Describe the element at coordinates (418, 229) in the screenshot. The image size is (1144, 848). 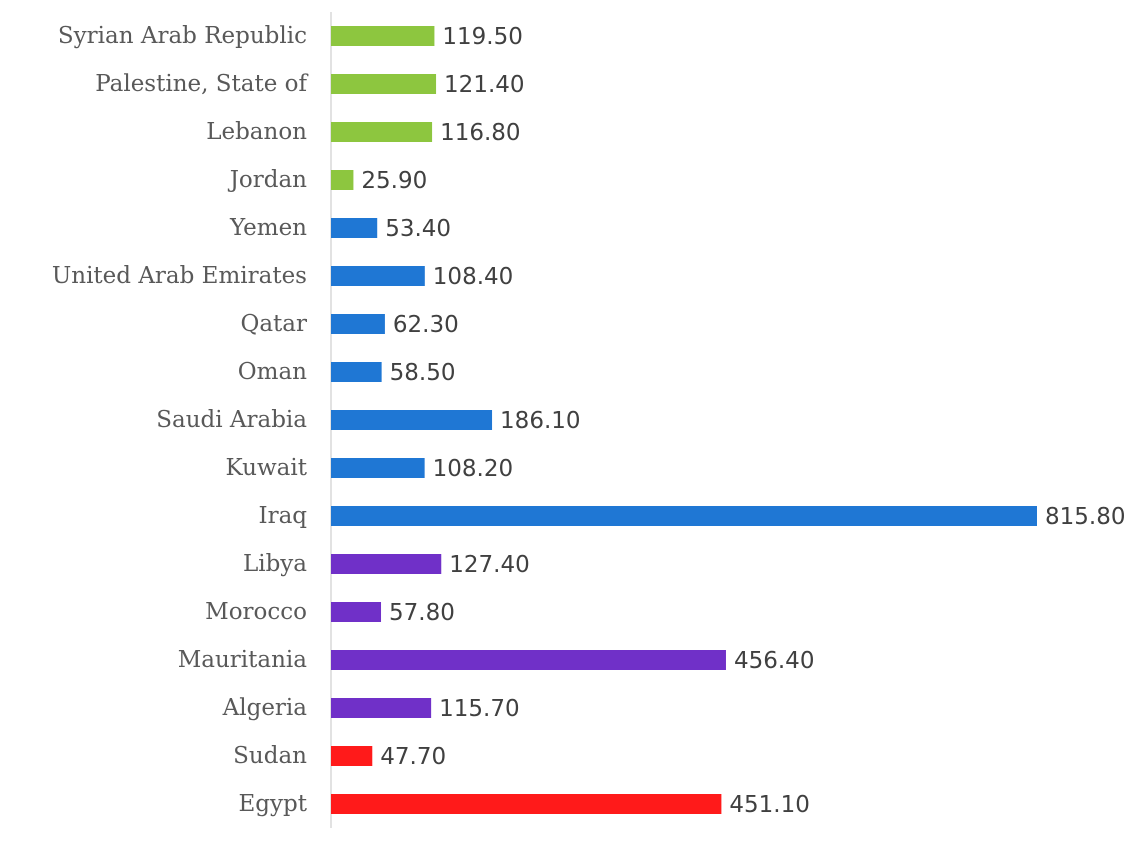
I see `data-label: 53.40` at that location.